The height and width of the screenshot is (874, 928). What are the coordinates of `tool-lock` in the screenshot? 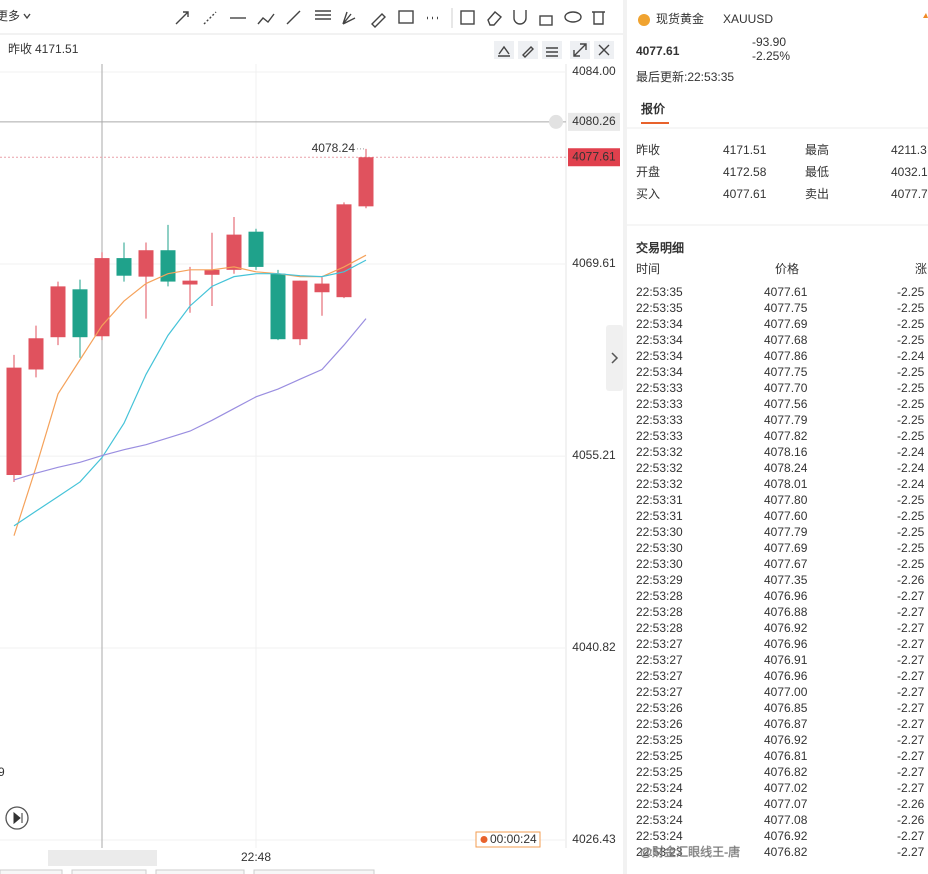 It's located at (546, 20).